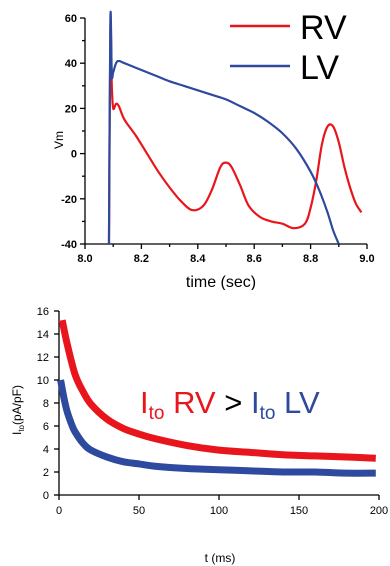  Describe the element at coordinates (69, 200) in the screenshot. I see `y-tick-label: -20` at that location.